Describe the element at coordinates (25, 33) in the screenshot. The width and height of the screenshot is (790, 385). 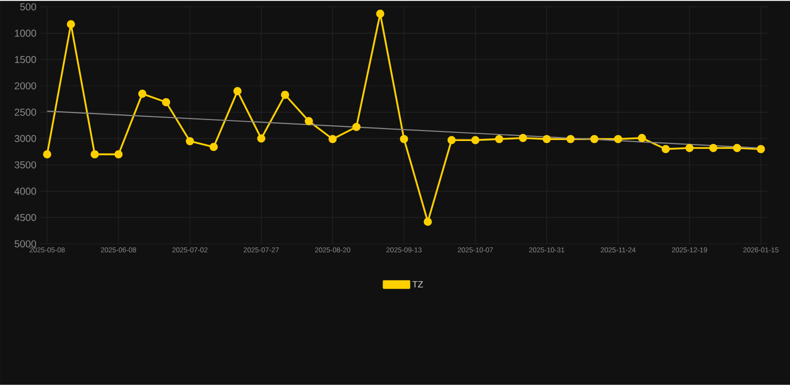
I see `y-tick-label: 1000` at that location.